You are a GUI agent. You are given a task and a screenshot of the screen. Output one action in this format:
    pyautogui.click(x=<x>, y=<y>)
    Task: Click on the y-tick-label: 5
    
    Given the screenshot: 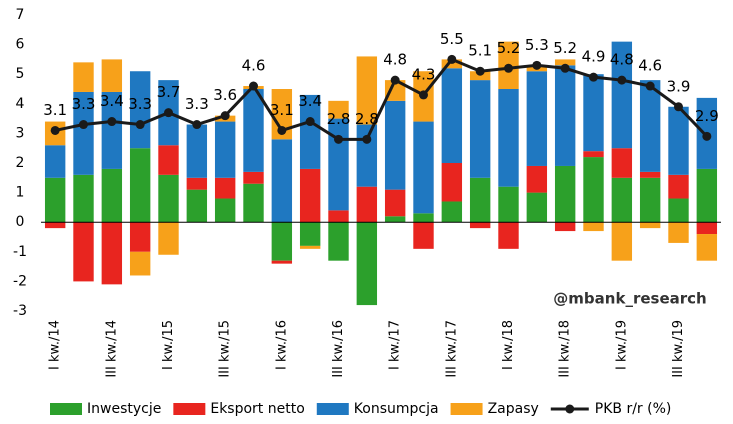 What is the action you would take?
    pyautogui.click(x=20, y=74)
    